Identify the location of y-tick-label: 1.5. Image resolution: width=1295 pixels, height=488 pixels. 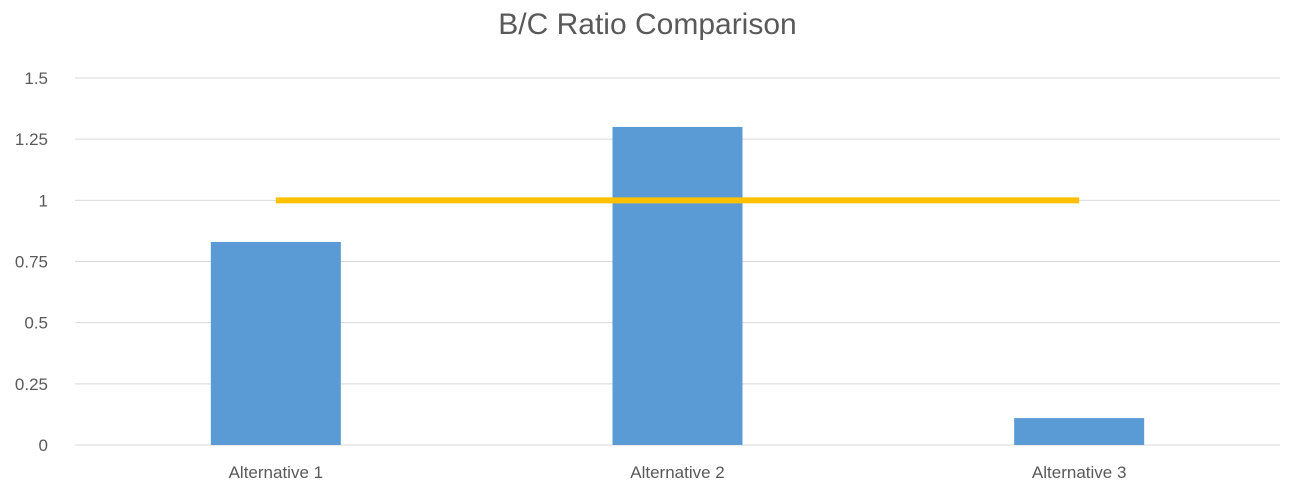
(36, 78).